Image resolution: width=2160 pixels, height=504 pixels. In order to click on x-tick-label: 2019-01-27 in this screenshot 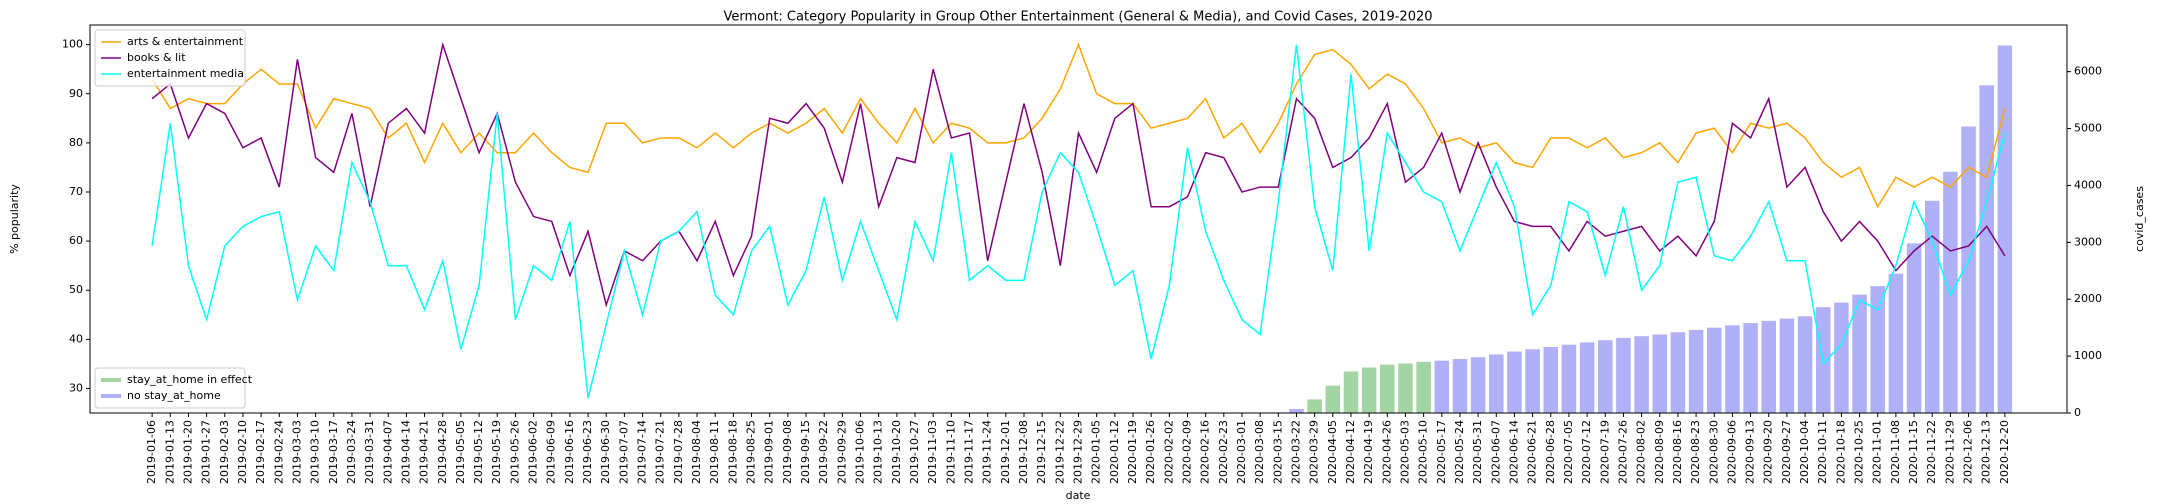, I will do `click(206, 452)`.